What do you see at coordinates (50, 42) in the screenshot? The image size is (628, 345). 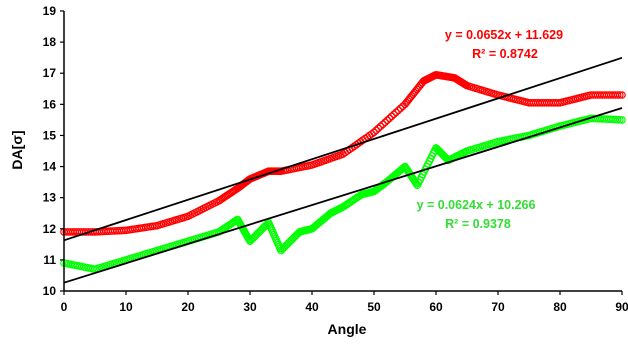 I see `y-tick-label: 18` at bounding box center [50, 42].